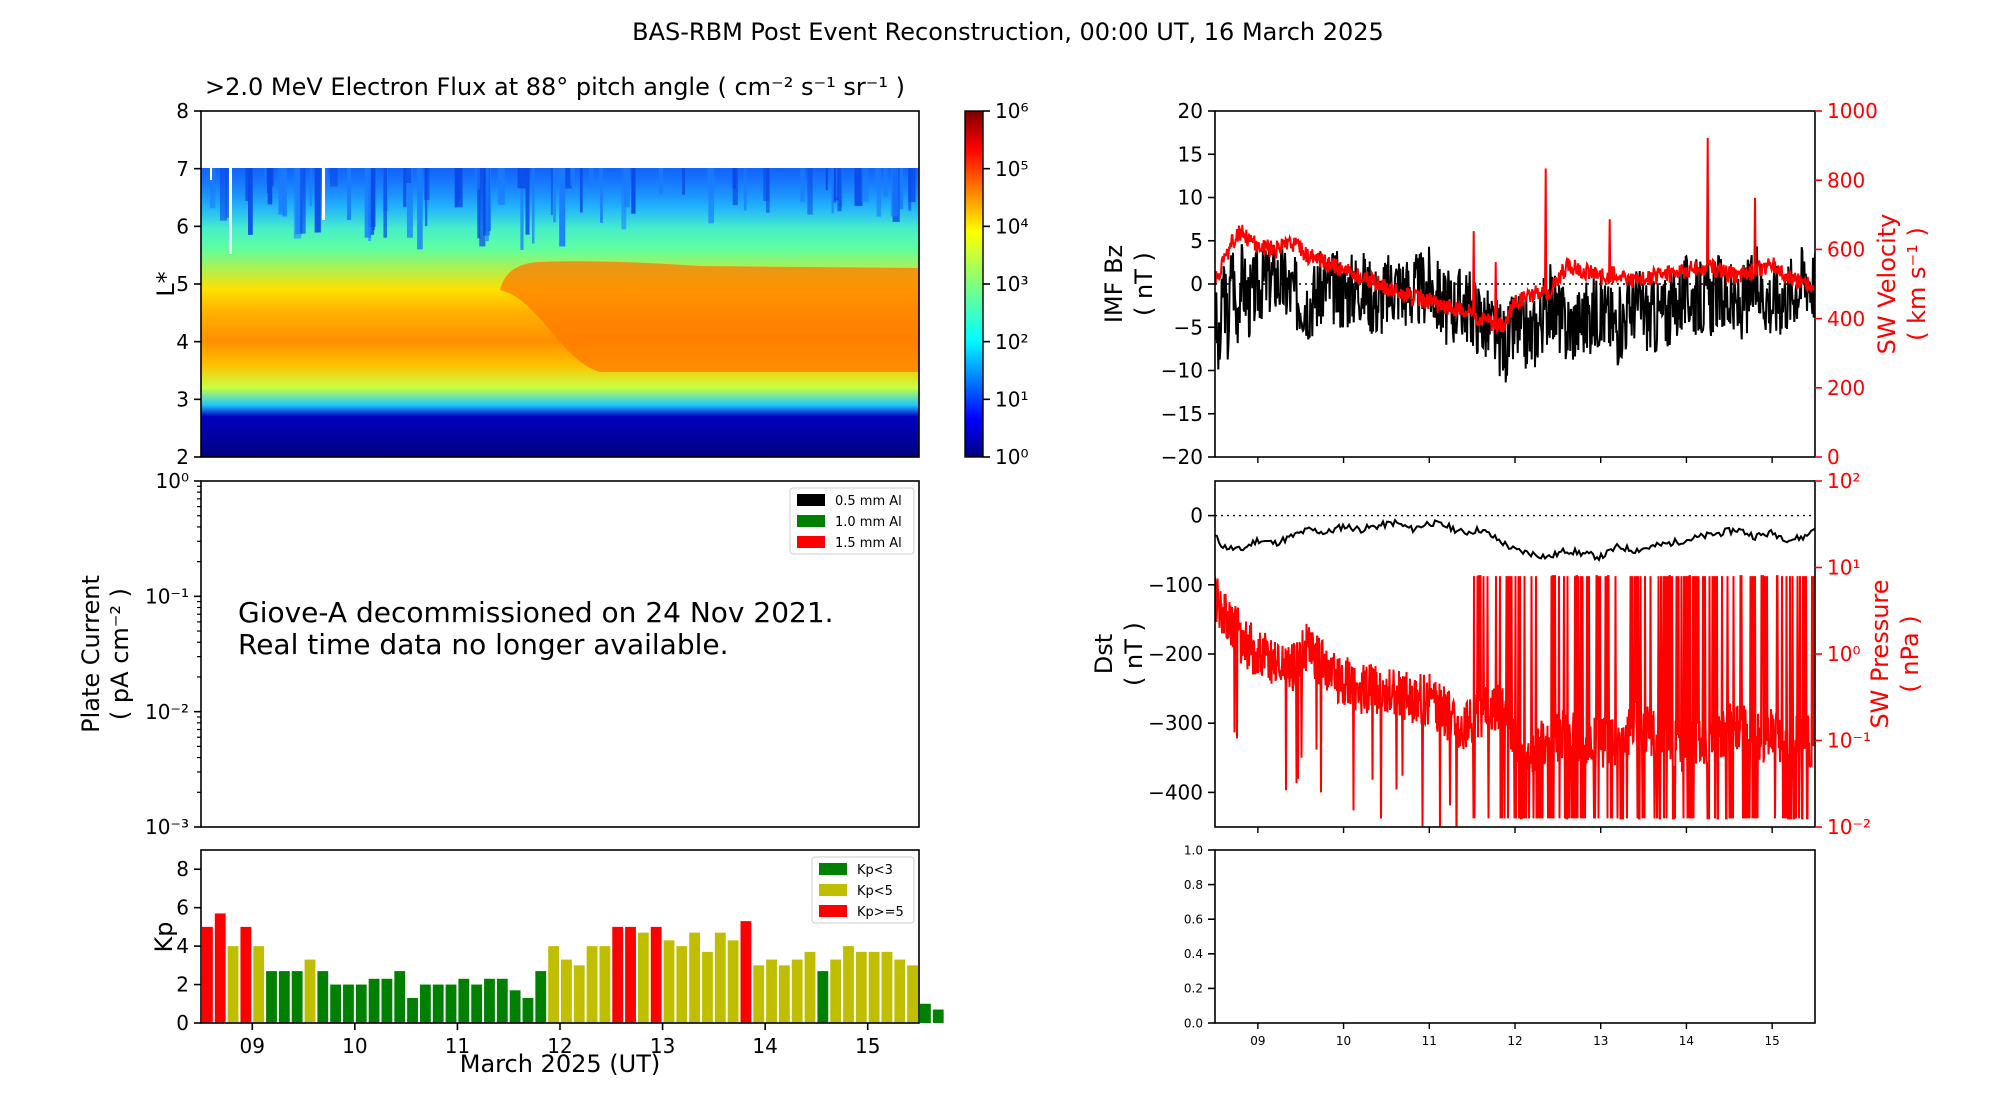 This screenshot has width=2000, height=1100. Describe the element at coordinates (173, 654) in the screenshot. I see `plate-y-axis: 10⁻³ 10⁻² 10⁻¹ 10⁰` at that location.